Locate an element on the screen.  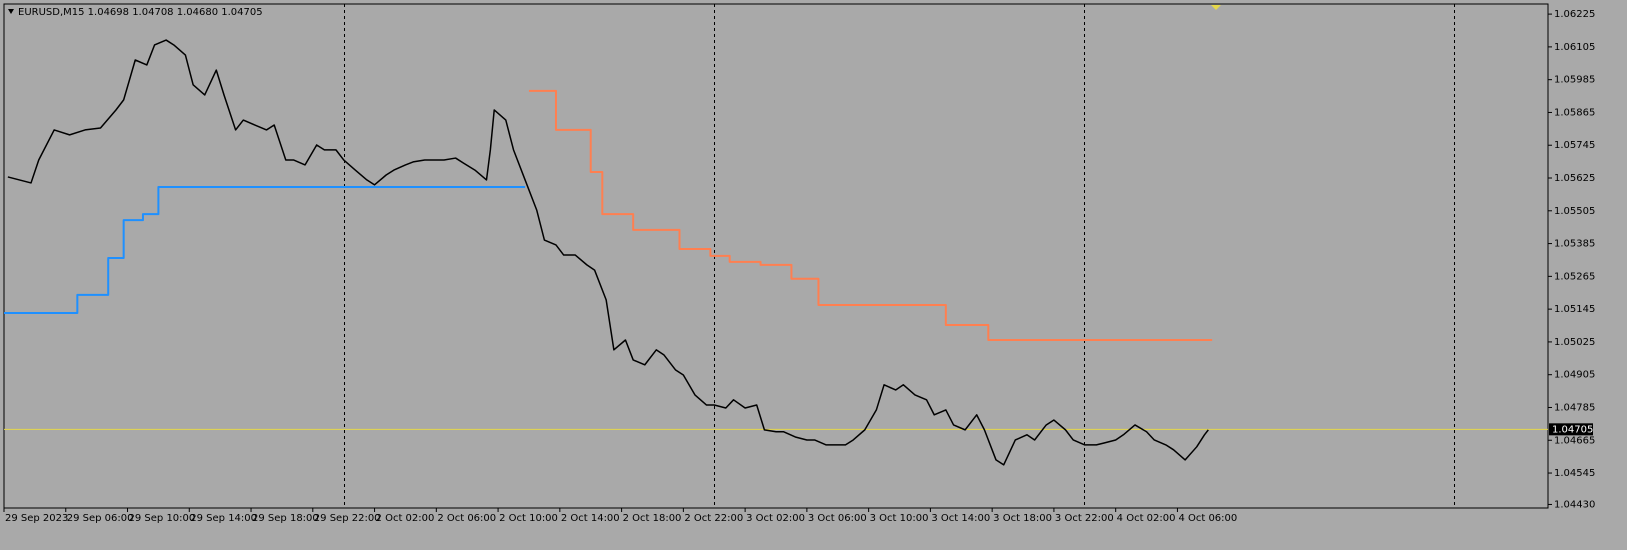
x-tick-label: 2 Oct 02:00 is located at coordinates (405, 518).